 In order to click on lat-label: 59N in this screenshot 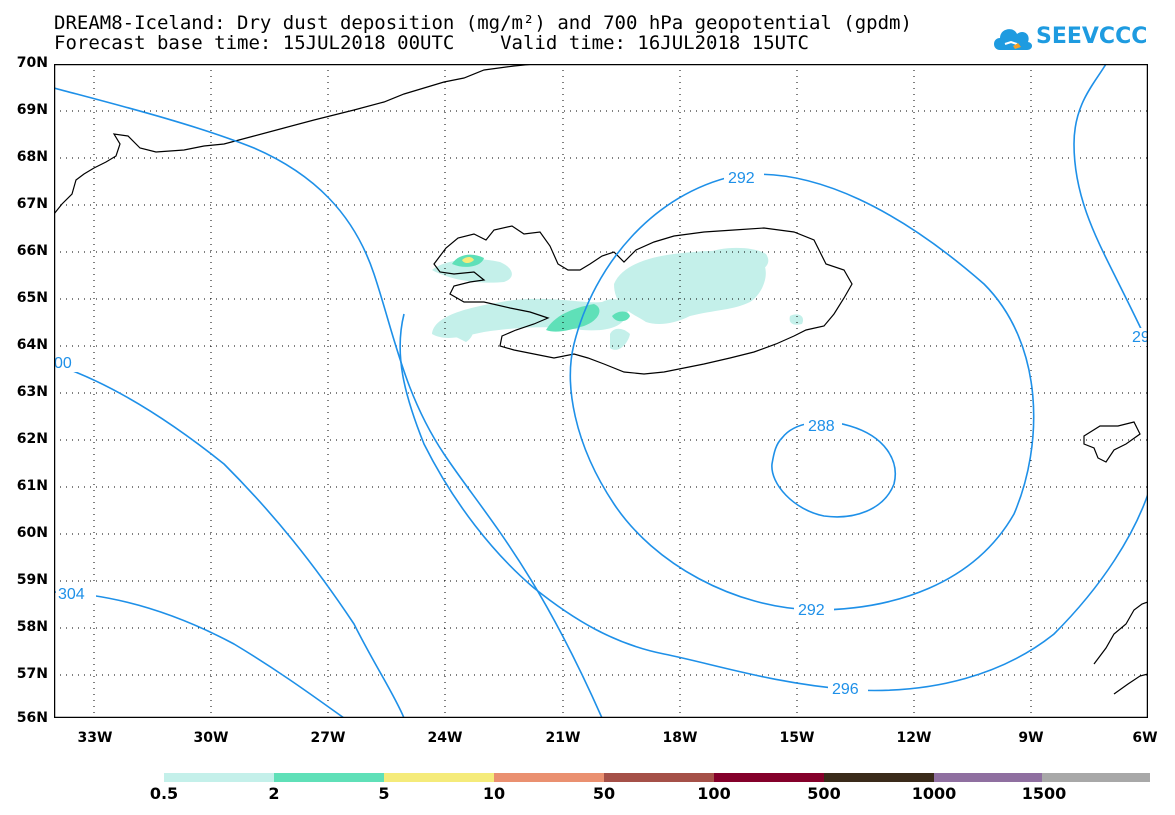, I will do `click(32, 580)`.